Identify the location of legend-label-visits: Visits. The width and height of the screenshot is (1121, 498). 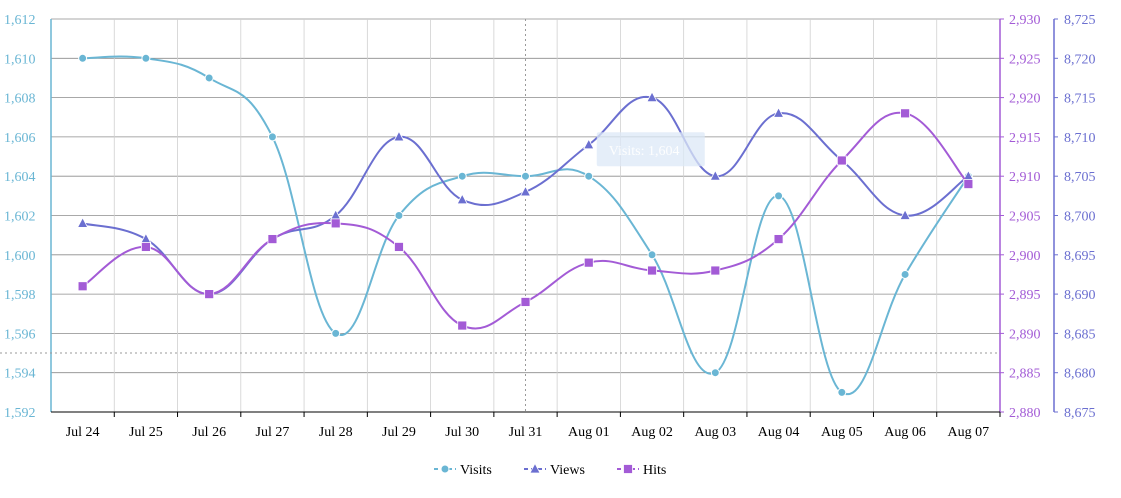
(476, 470).